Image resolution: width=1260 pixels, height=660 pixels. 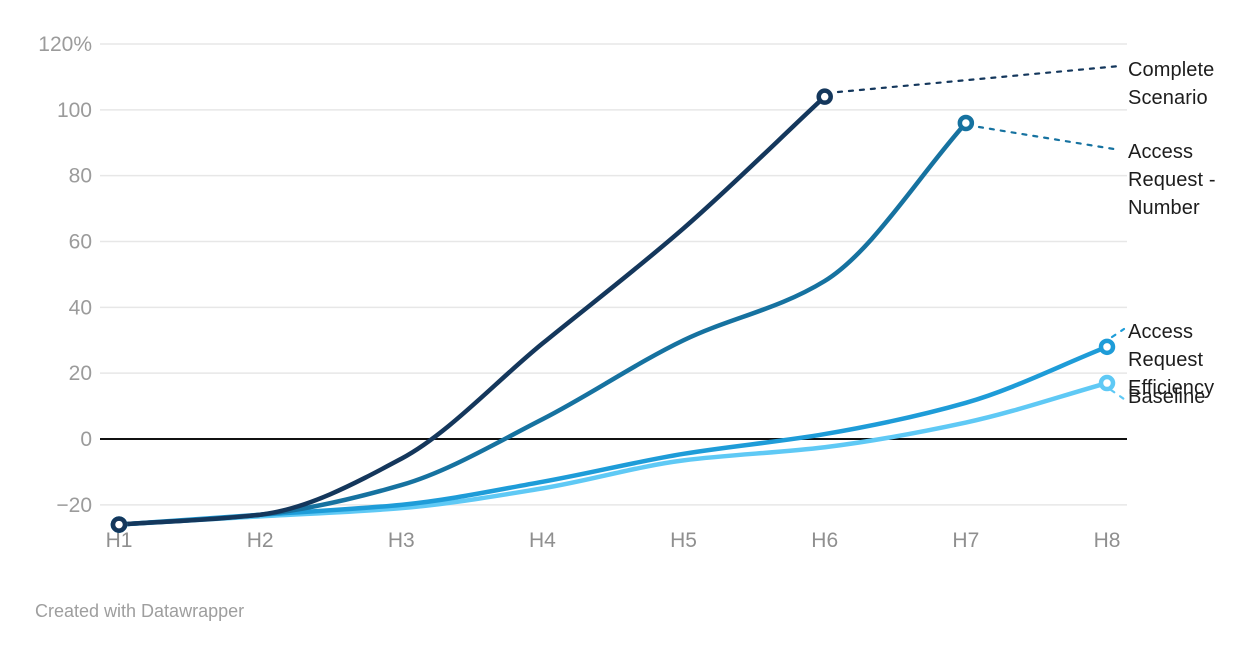 What do you see at coordinates (542, 540) in the screenshot?
I see `x-axis-tick-label: H4` at bounding box center [542, 540].